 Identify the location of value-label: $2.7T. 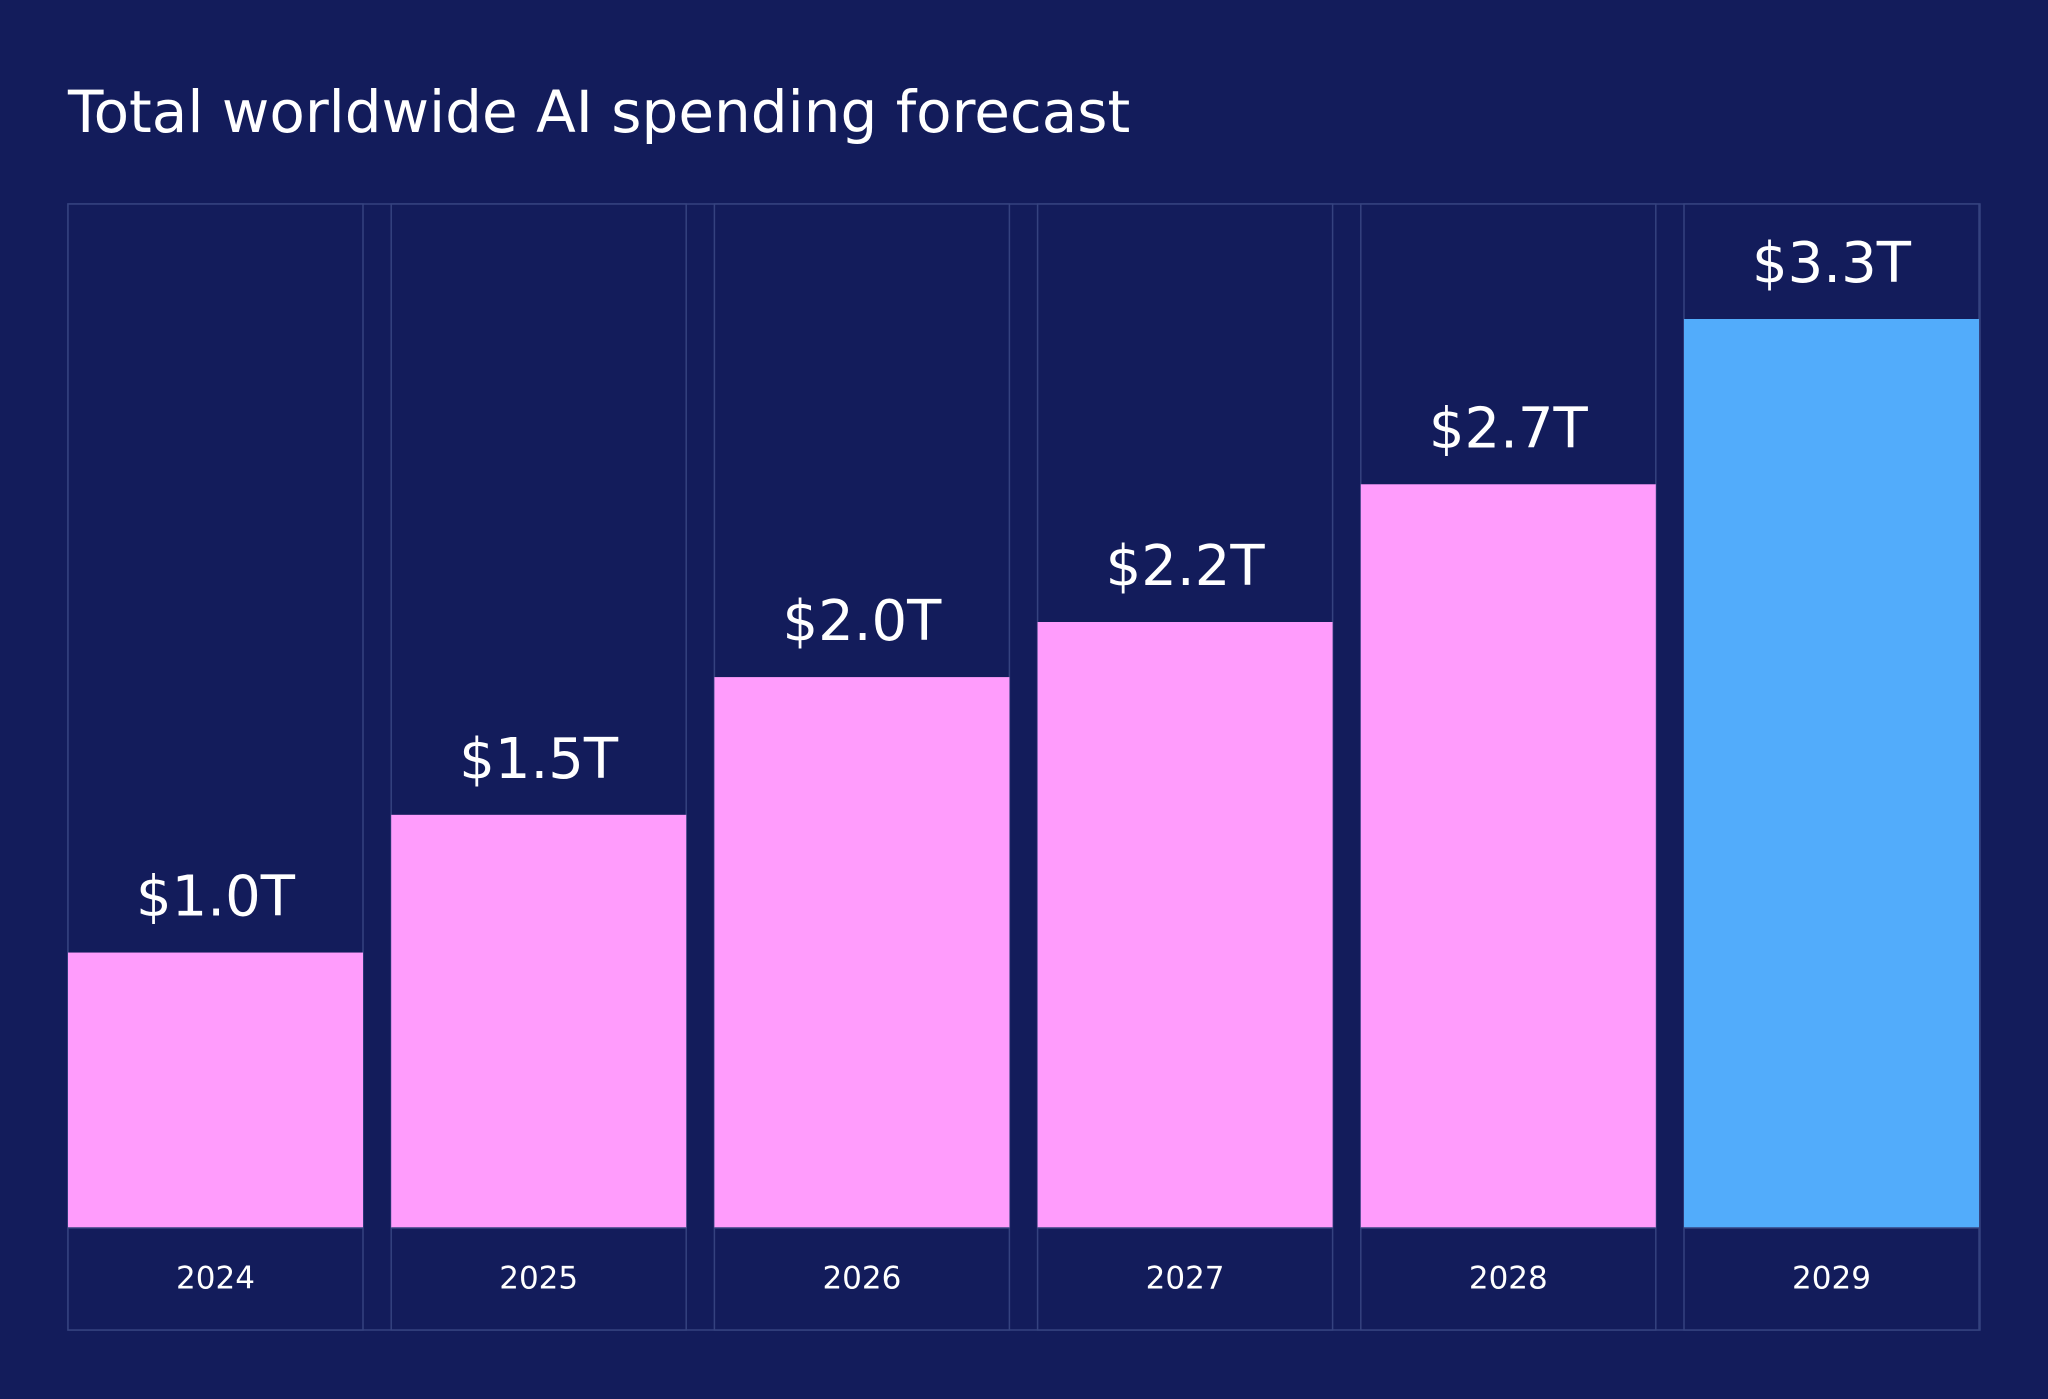
(1509, 428).